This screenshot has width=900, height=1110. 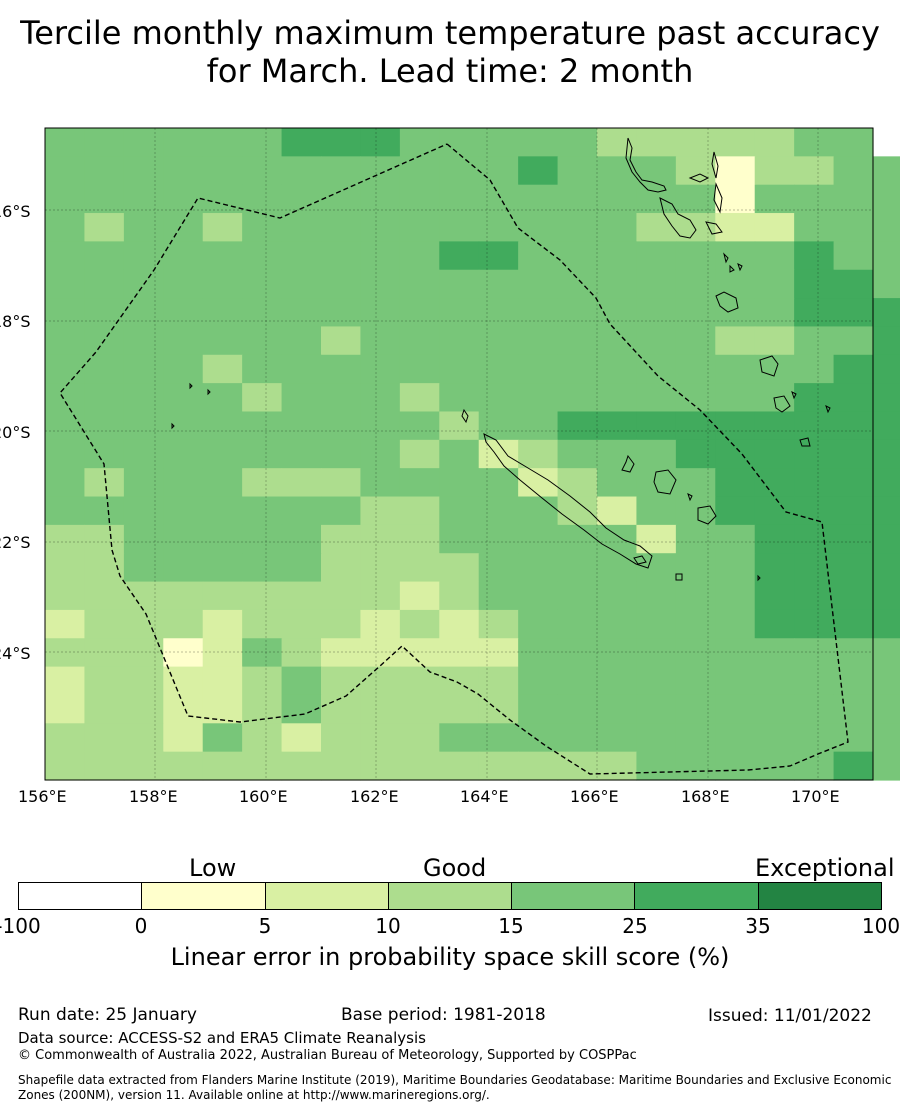 I want to click on espiritu-santo-island, so click(x=646, y=165).